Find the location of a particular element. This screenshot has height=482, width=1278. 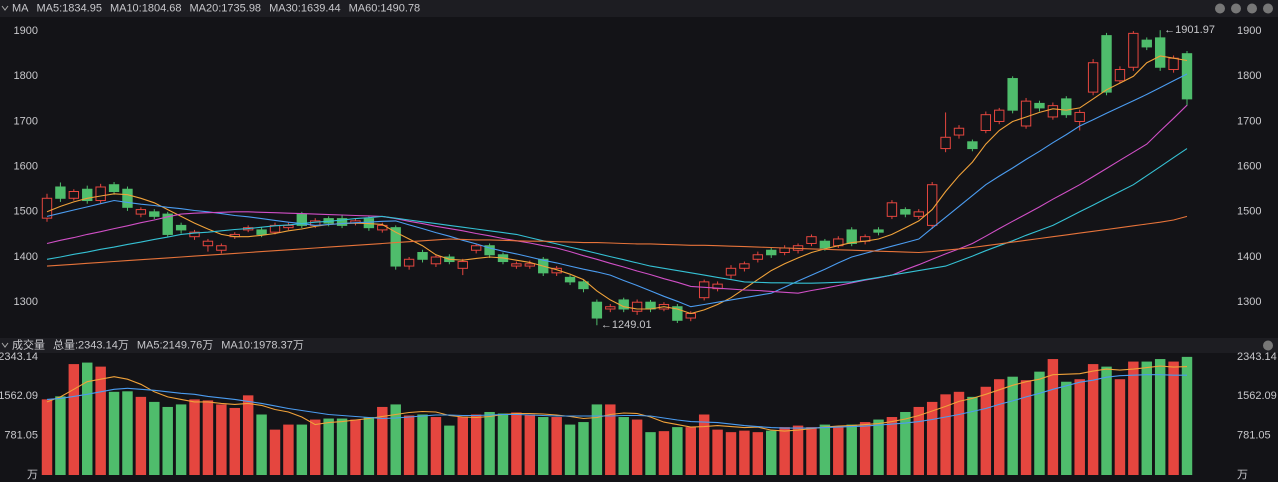

y-tick-label: 1600 is located at coordinates (26, 167).